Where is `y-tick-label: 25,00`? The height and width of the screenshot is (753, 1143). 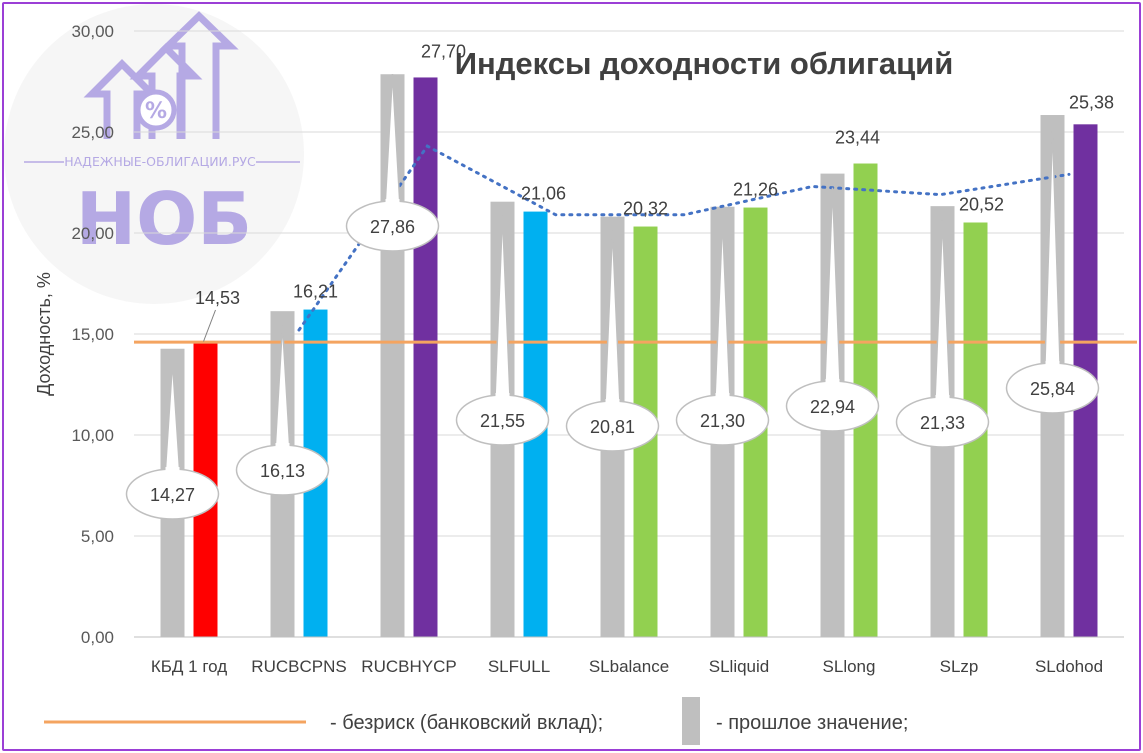
y-tick-label: 25,00 is located at coordinates (92, 132).